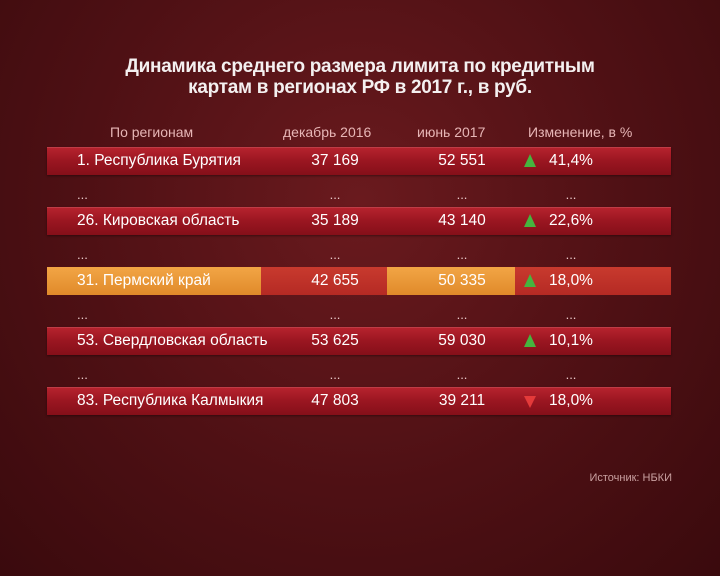 This screenshot has width=720, height=576. I want to click on june-value: 50 335, so click(462, 280).